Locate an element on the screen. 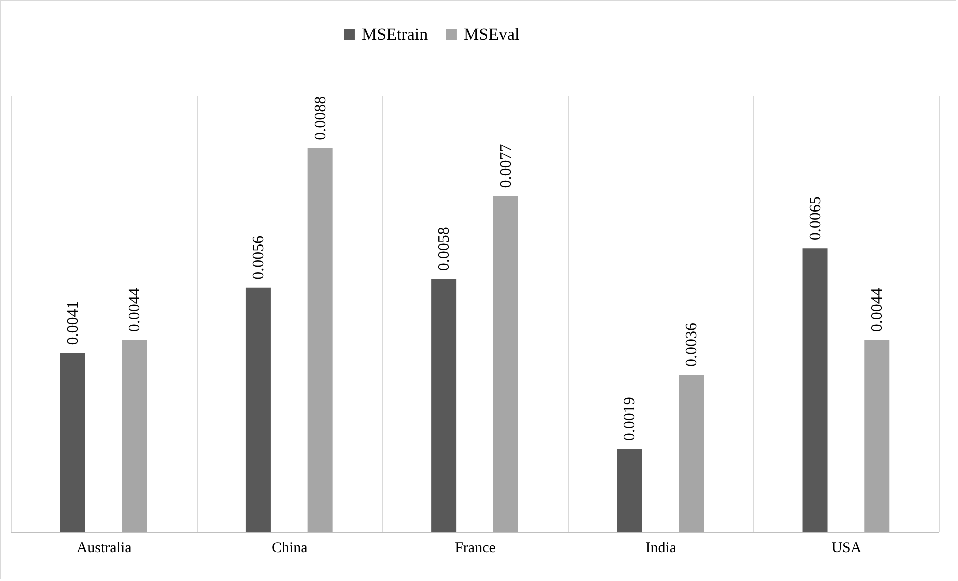 This screenshot has height=581, width=958. legend-label: MSEtrain is located at coordinates (395, 34).